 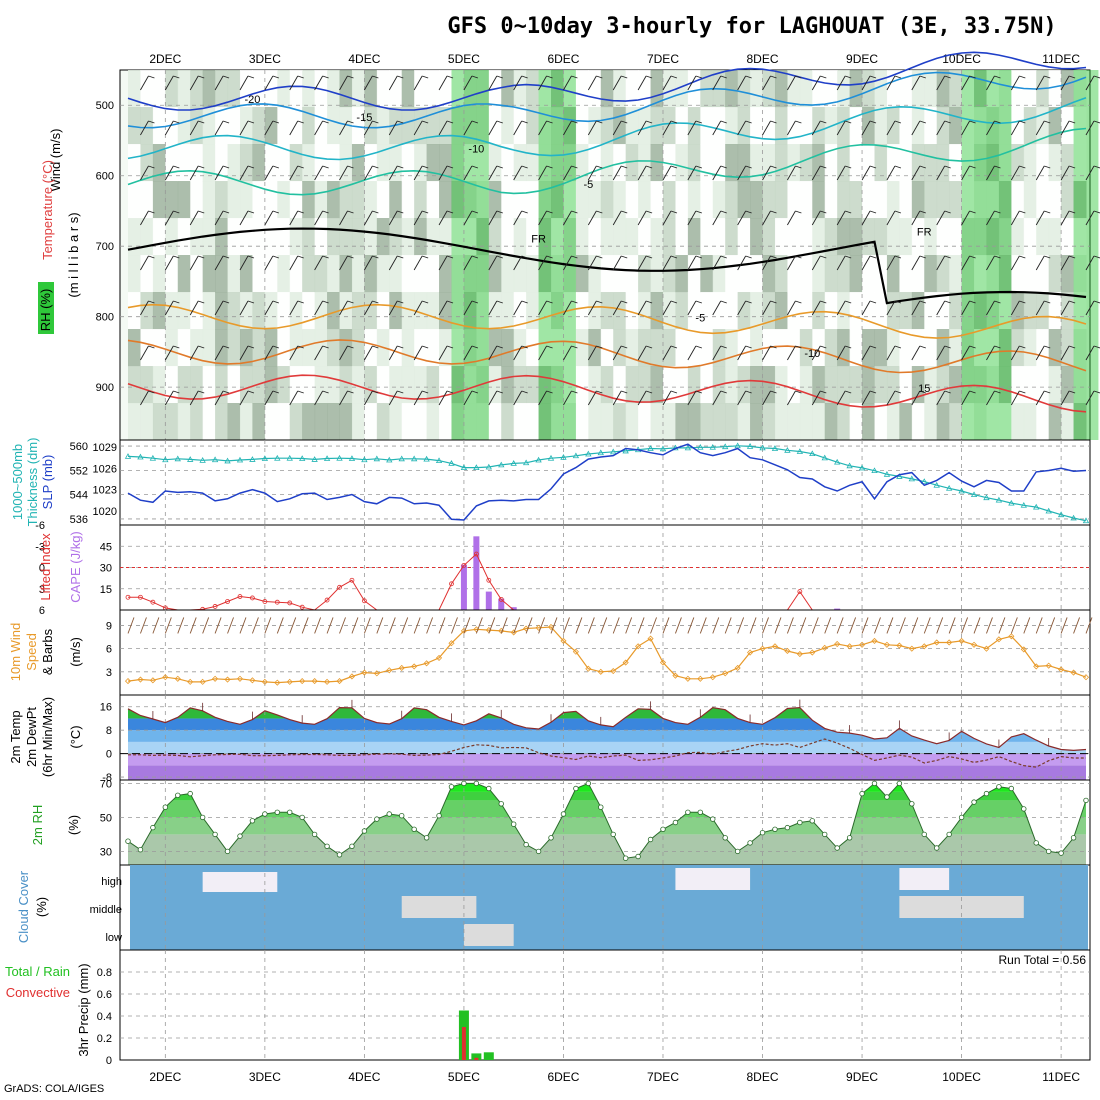 What do you see at coordinates (488, 600) in the screenshot?
I see `cape-bar` at bounding box center [488, 600].